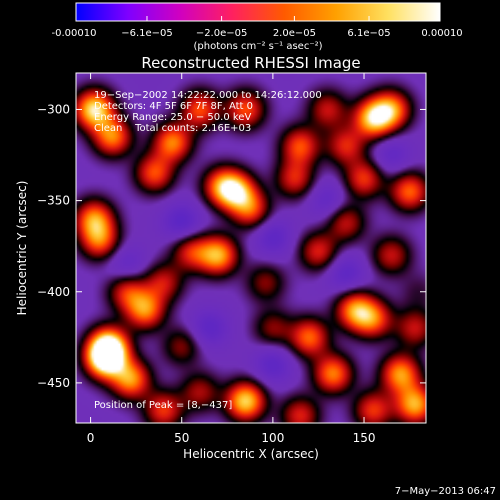 This screenshot has height=500, width=500. Describe the element at coordinates (208, 95) in the screenshot. I see `annotation-time: 19−Sep−2002 14:22:22.000 to 14:26:12.000` at that location.